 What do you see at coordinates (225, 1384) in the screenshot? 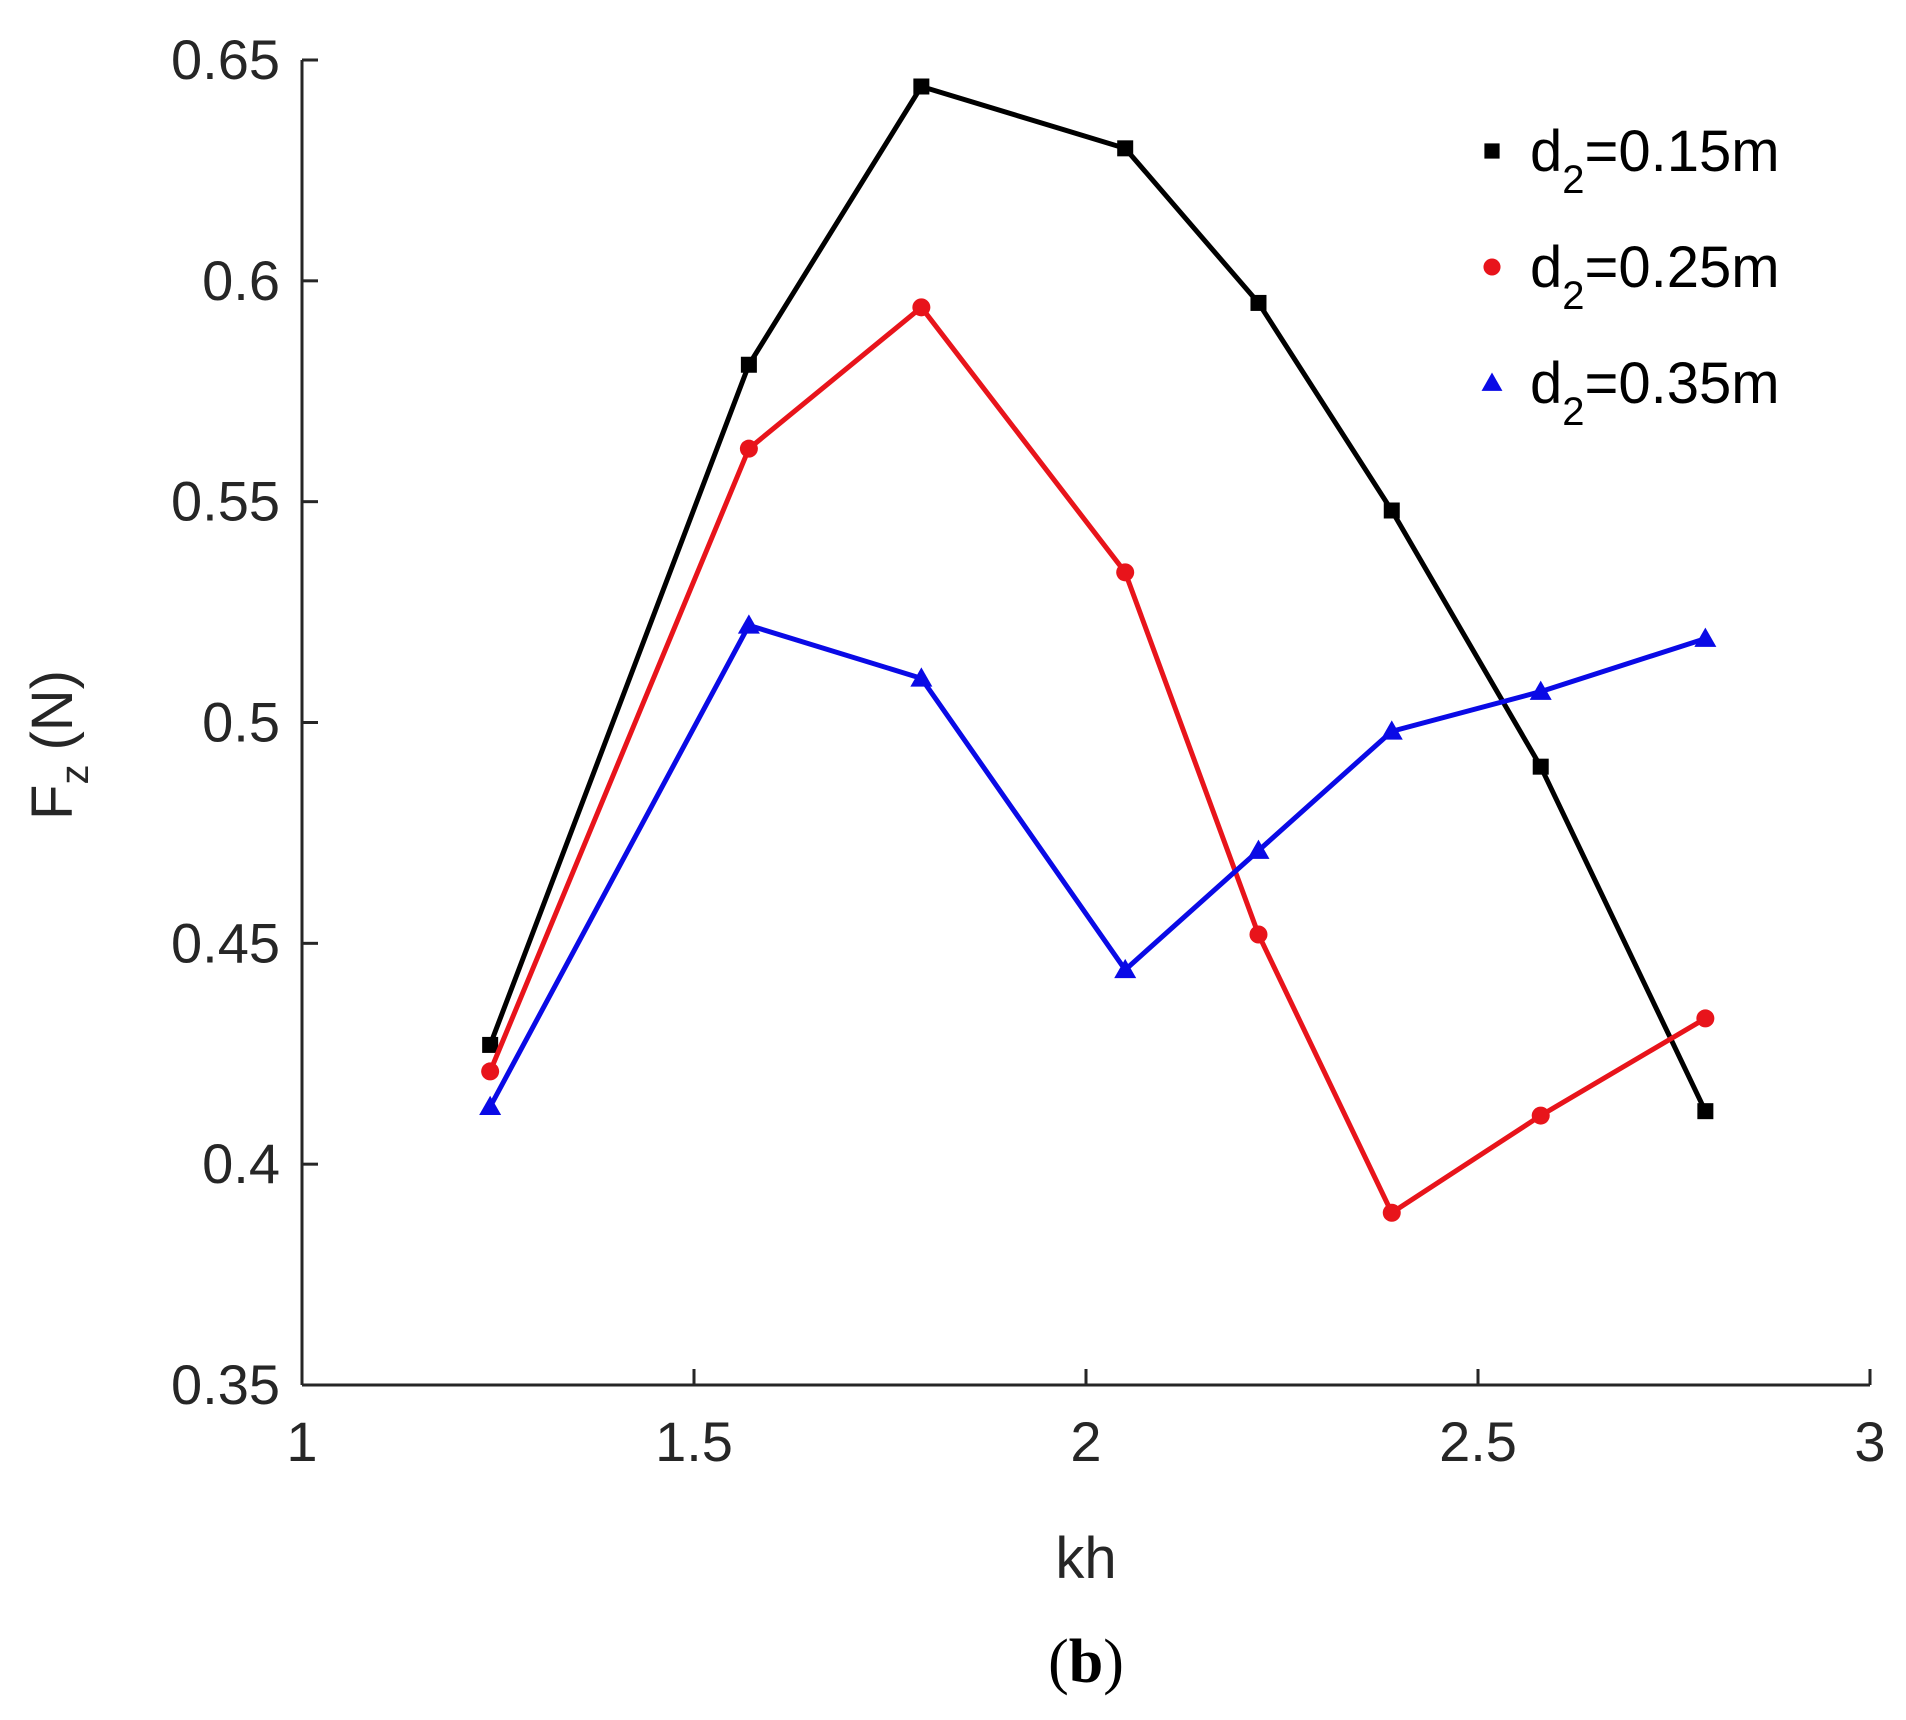
I see `y-tick-label: 0.35` at bounding box center [225, 1384].